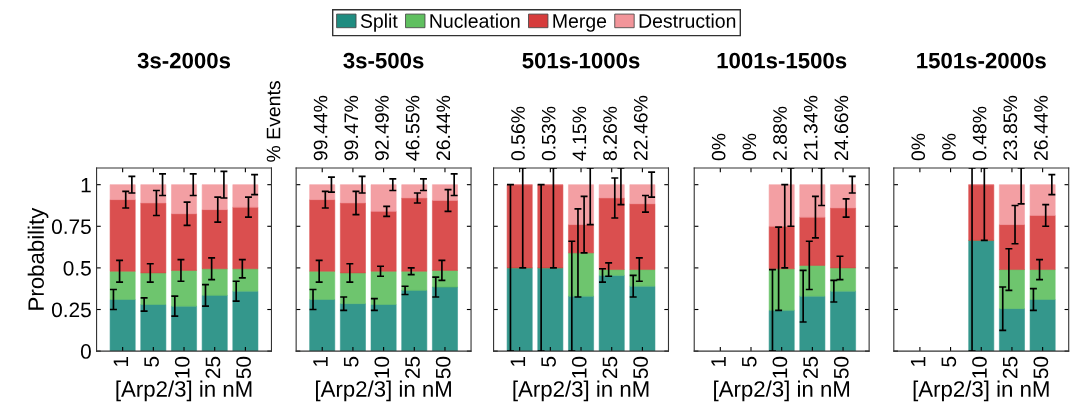 Image resolution: width=1073 pixels, height=418 pixels. I want to click on legend-label: Nucleation, so click(475, 20).